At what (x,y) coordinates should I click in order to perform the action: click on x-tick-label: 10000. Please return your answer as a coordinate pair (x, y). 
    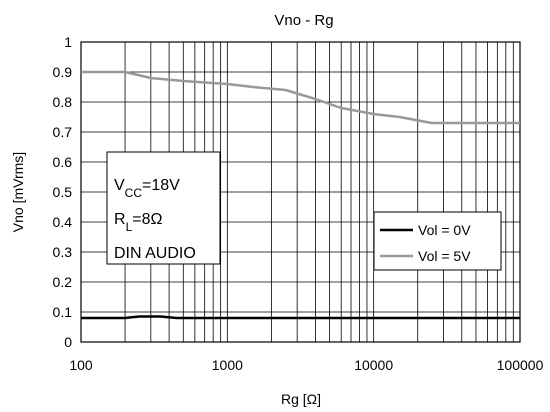
    Looking at the image, I should click on (373, 365).